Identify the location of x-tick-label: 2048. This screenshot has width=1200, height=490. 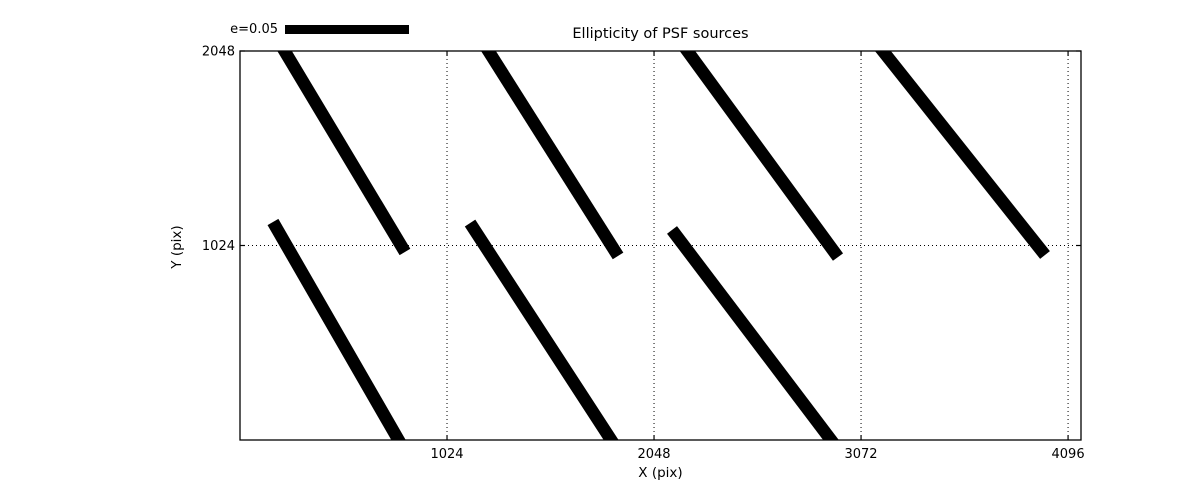
(653, 454).